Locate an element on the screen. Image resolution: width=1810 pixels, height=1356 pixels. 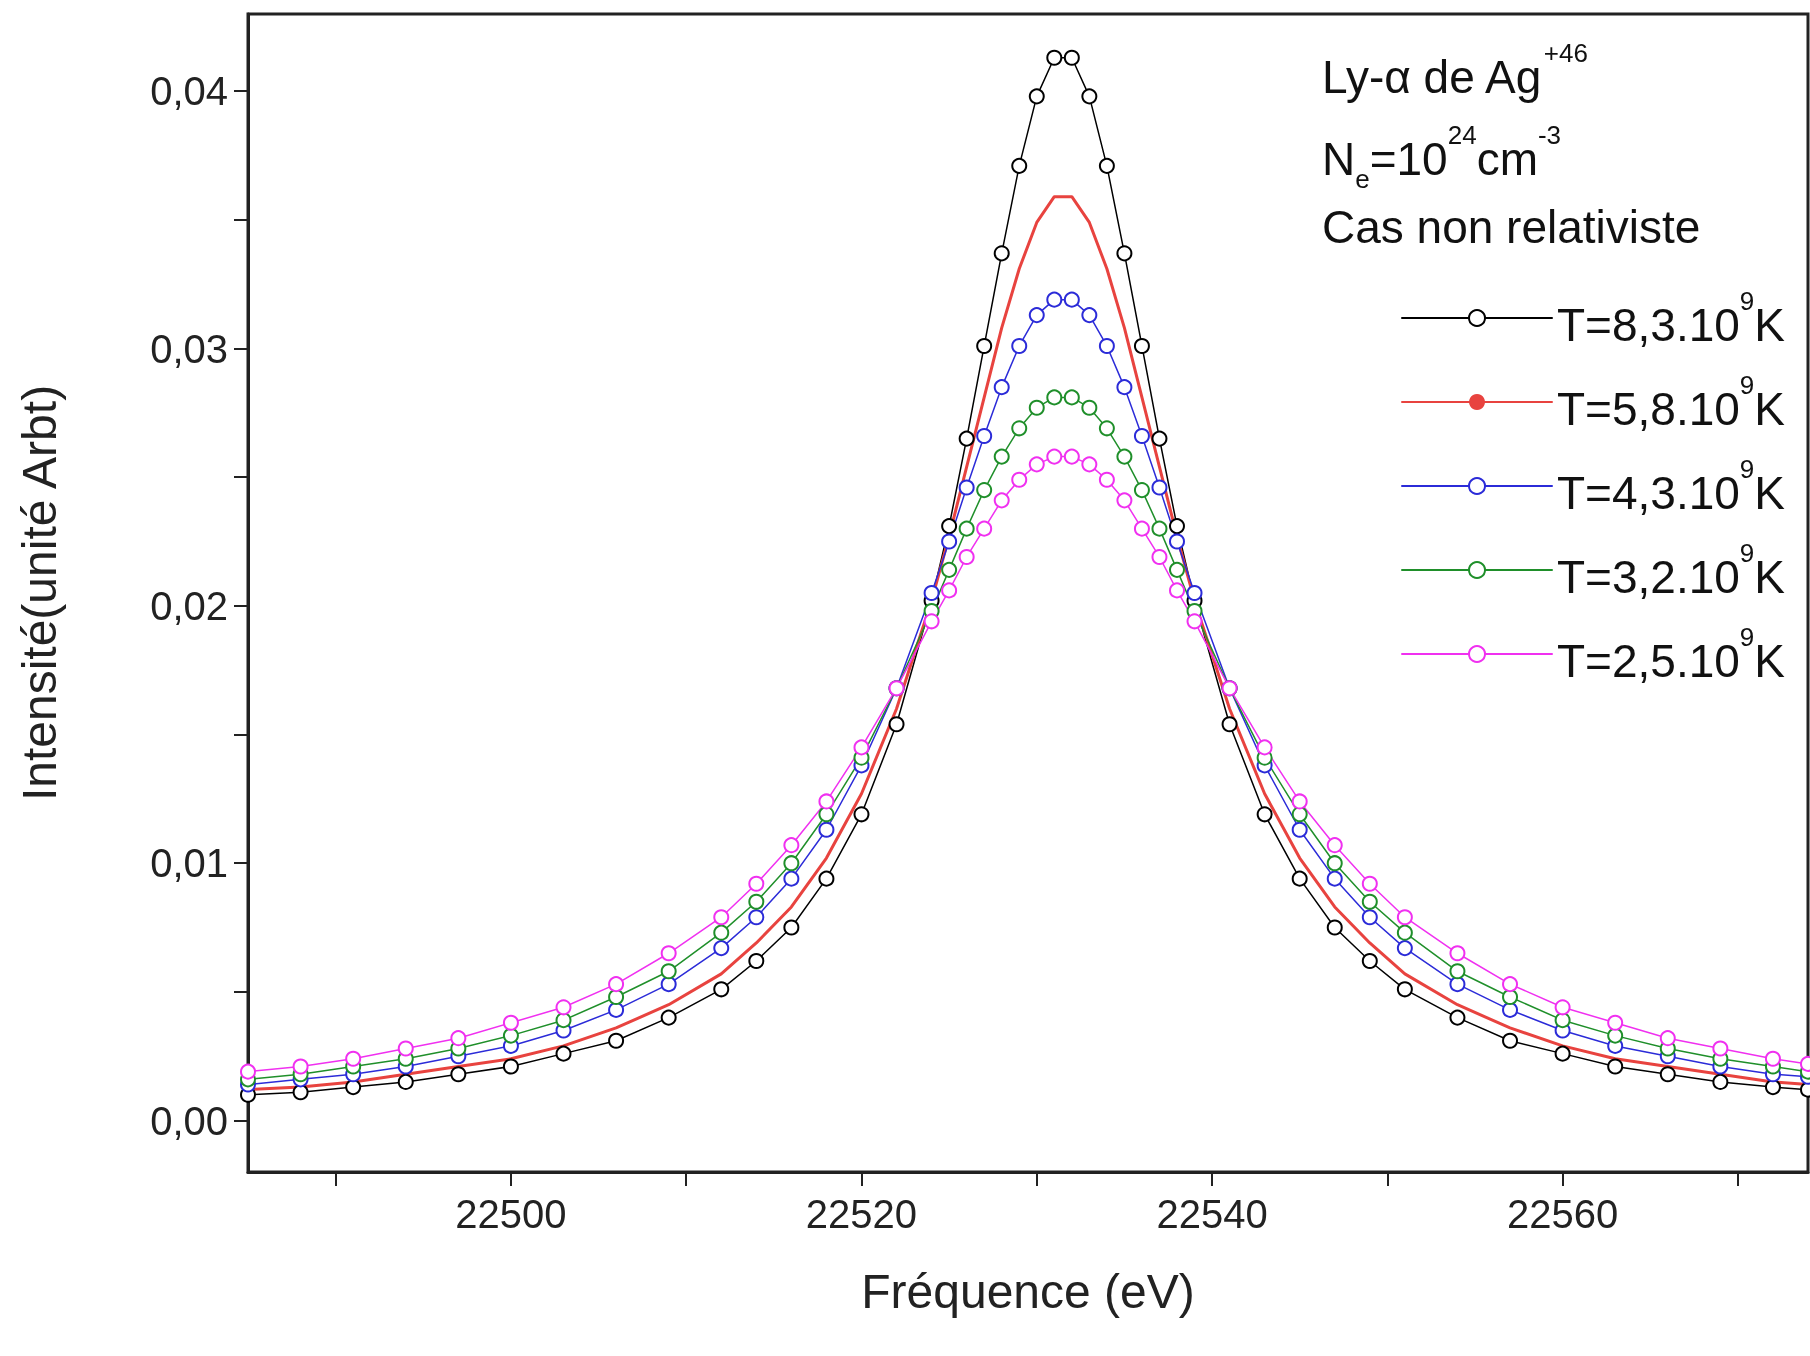
y-tick-label: 0,04 is located at coordinates (189, 91).